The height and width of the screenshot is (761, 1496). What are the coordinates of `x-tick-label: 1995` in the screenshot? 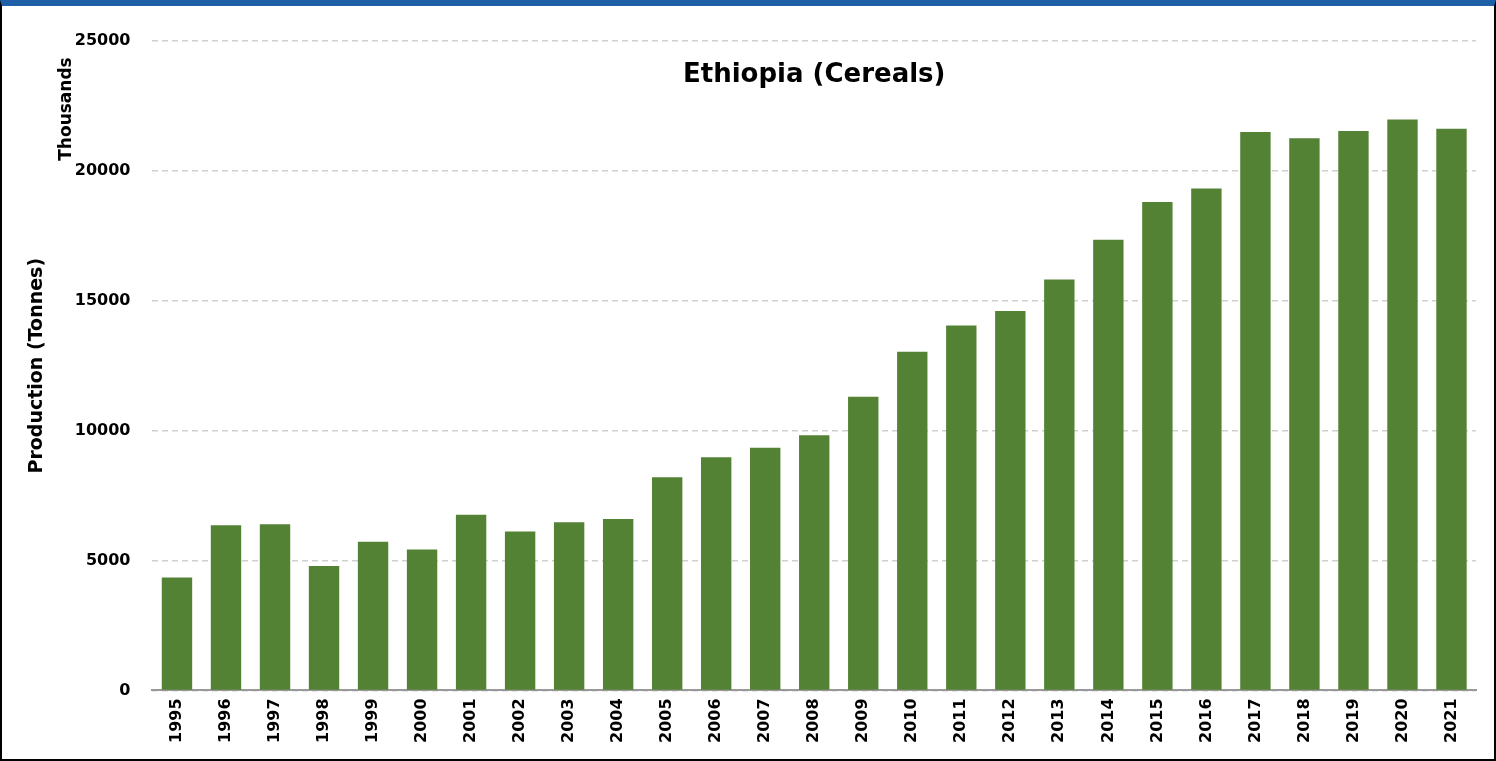 It's located at (176, 720).